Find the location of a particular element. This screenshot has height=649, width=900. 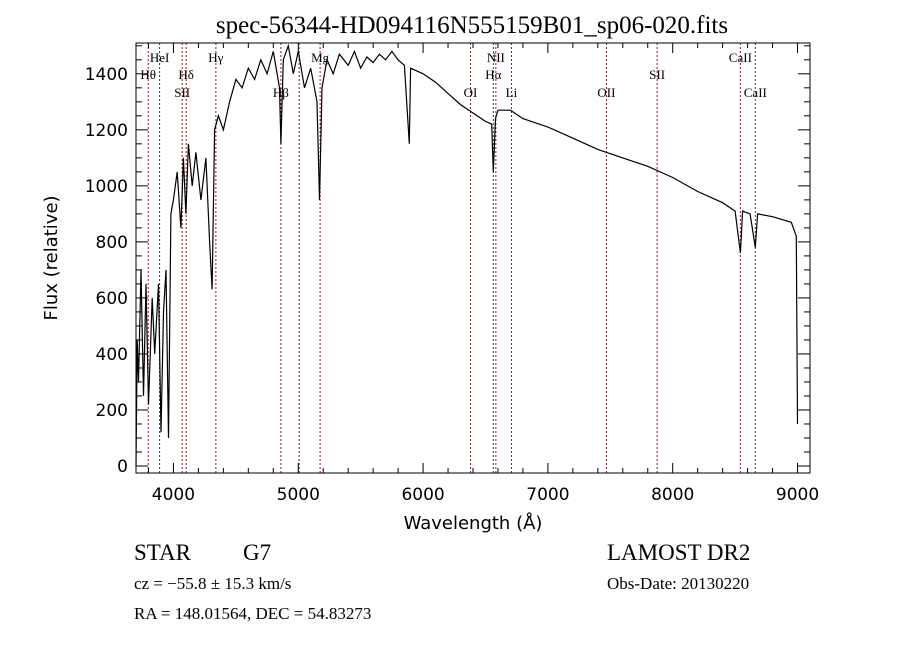

x-tick-label: 7000 is located at coordinates (547, 495).